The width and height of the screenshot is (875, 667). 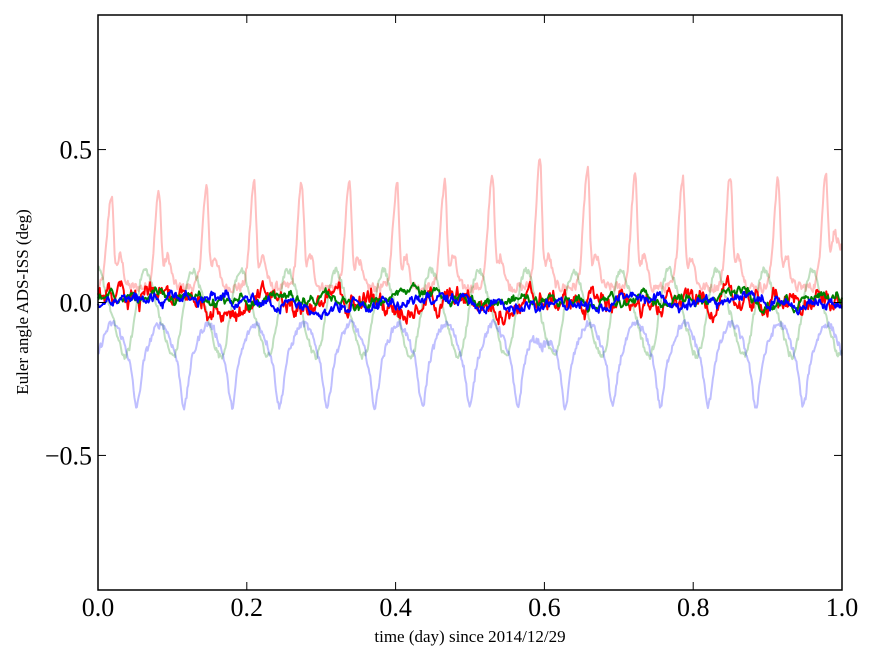 I want to click on x-tick-label: 1.0, so click(x=842, y=607).